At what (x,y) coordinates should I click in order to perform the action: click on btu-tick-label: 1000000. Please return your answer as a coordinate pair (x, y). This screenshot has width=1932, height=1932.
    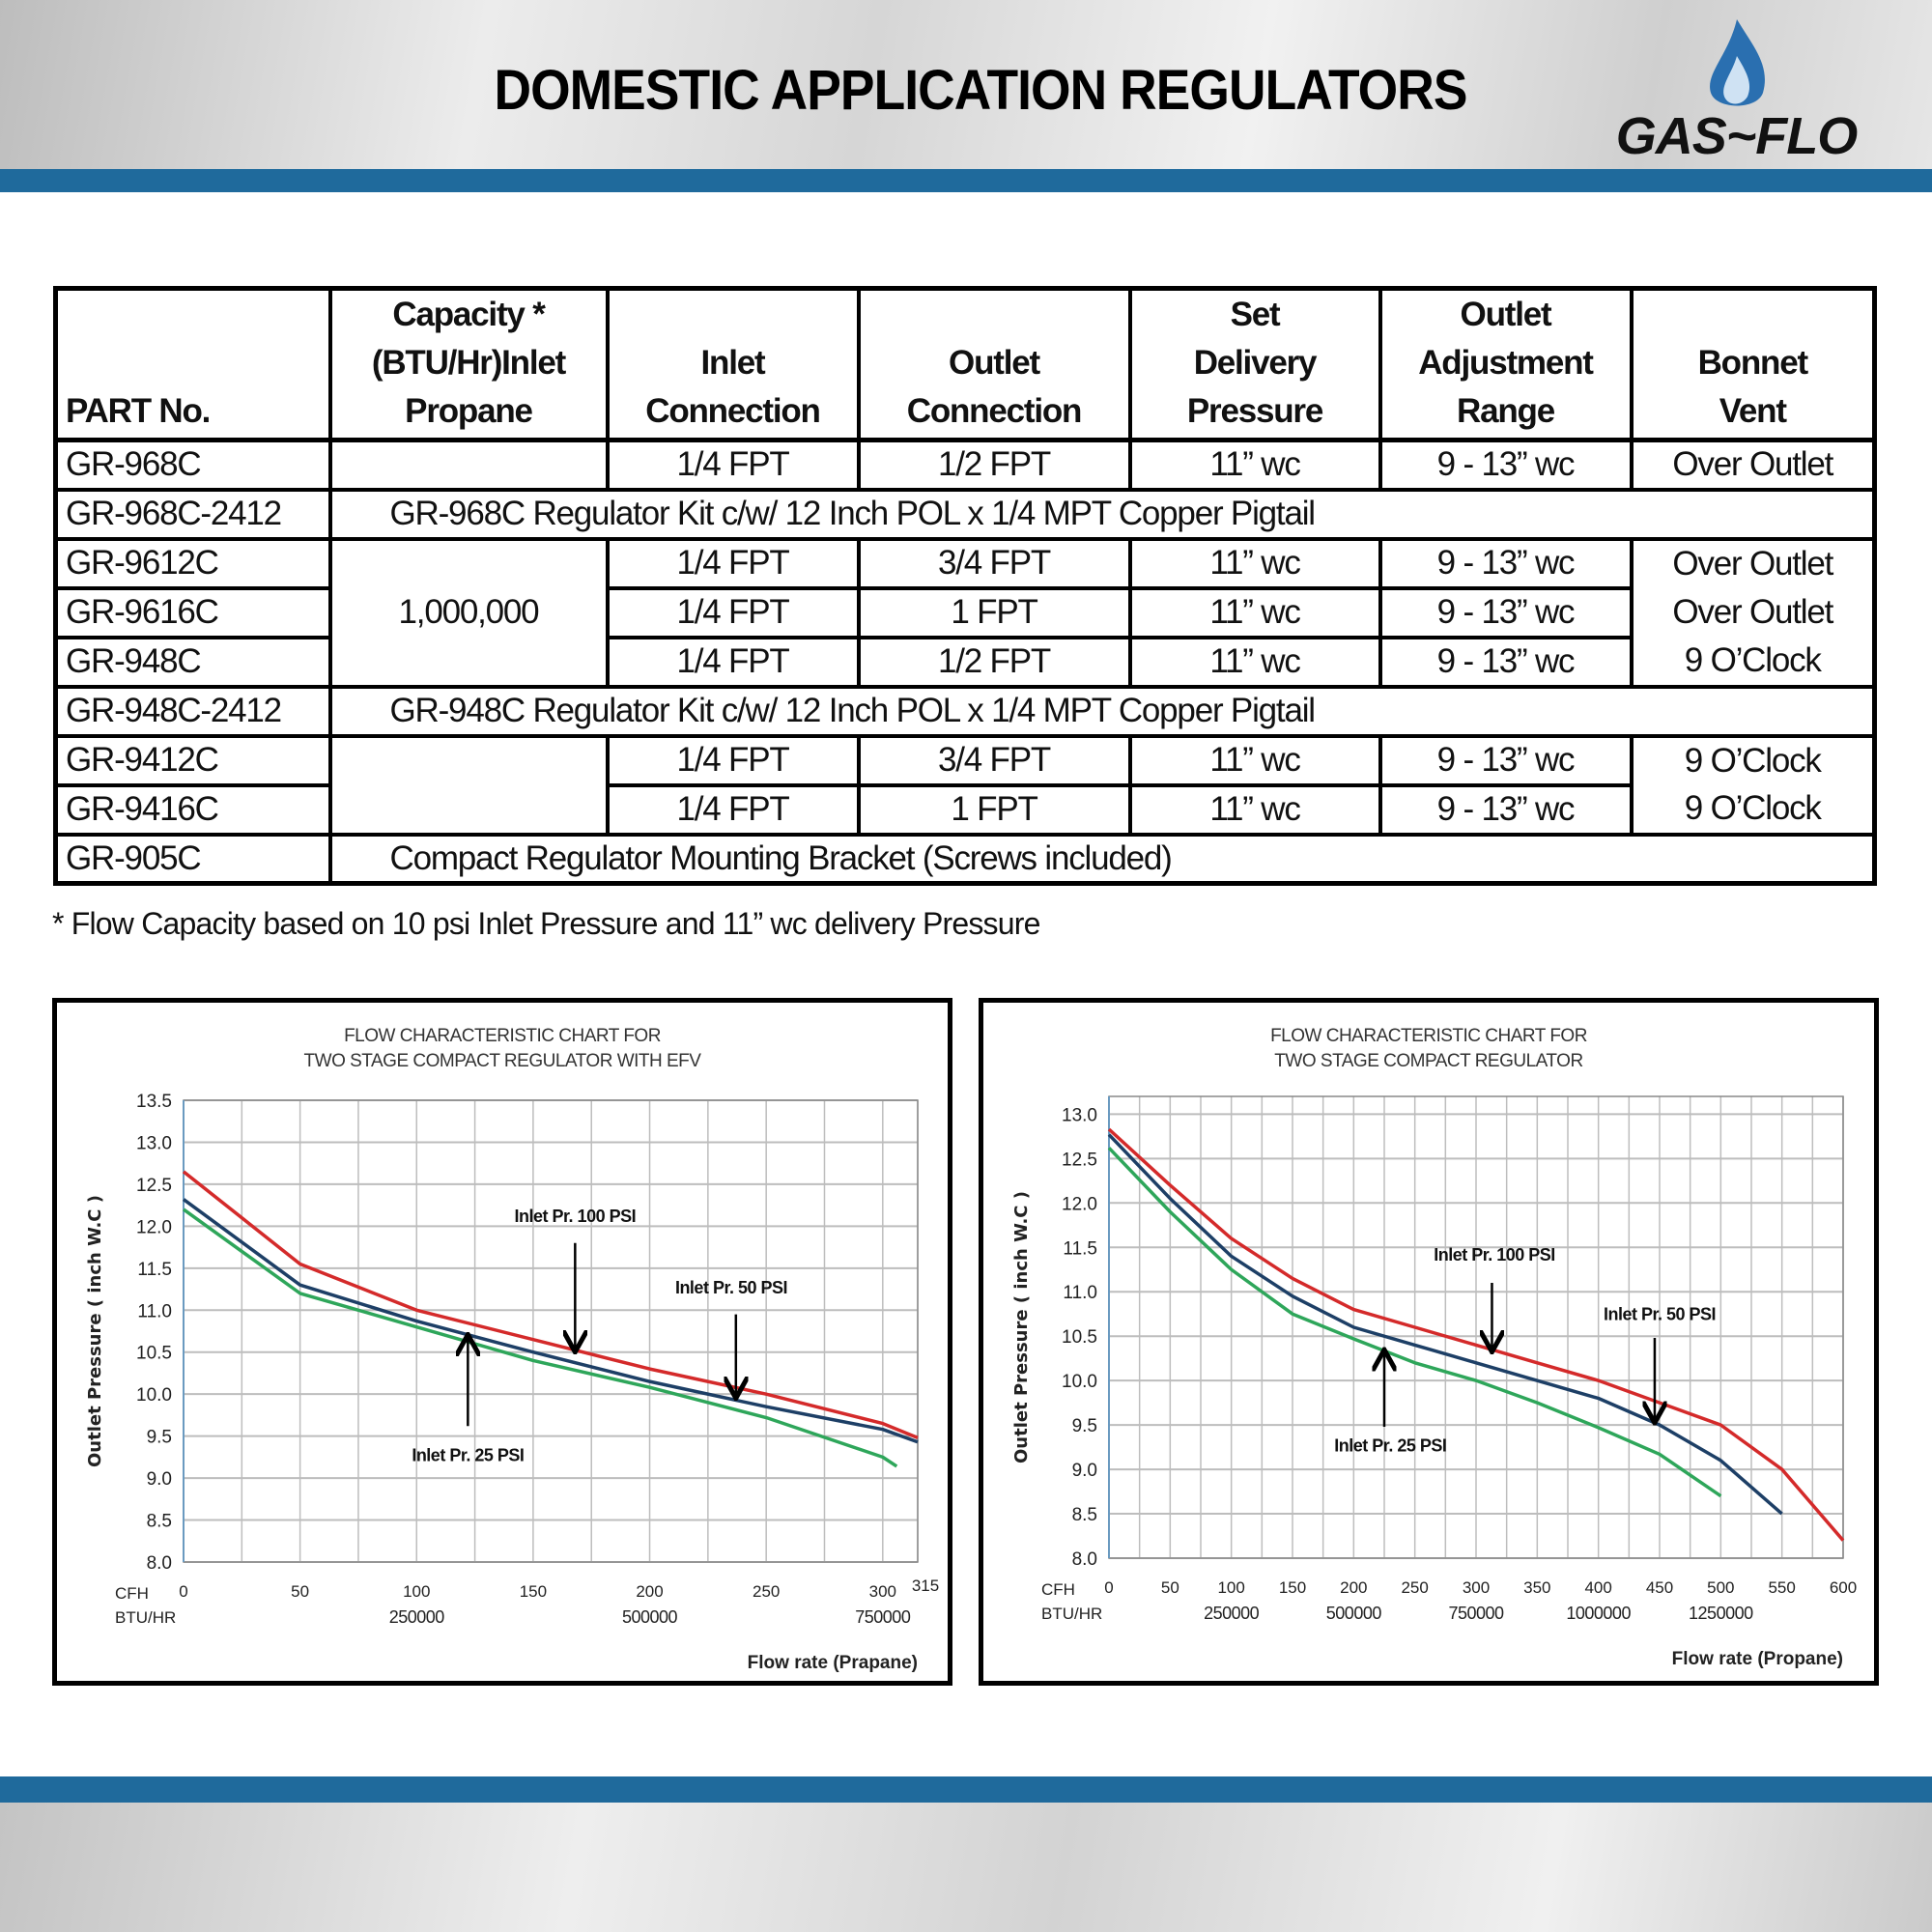
    Looking at the image, I should click on (1598, 1613).